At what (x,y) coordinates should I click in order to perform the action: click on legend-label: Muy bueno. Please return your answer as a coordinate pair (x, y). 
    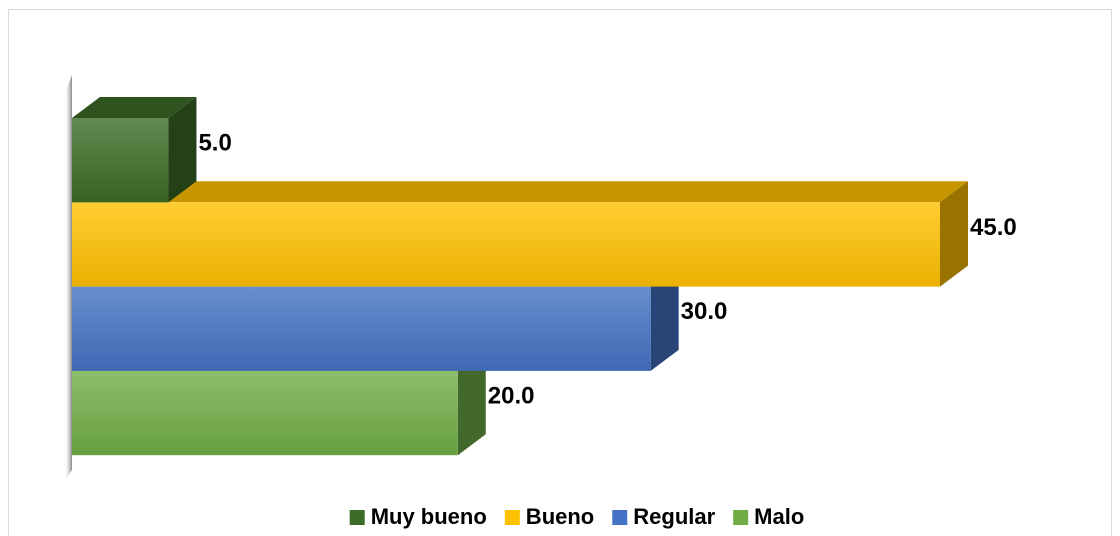
    Looking at the image, I should click on (429, 516).